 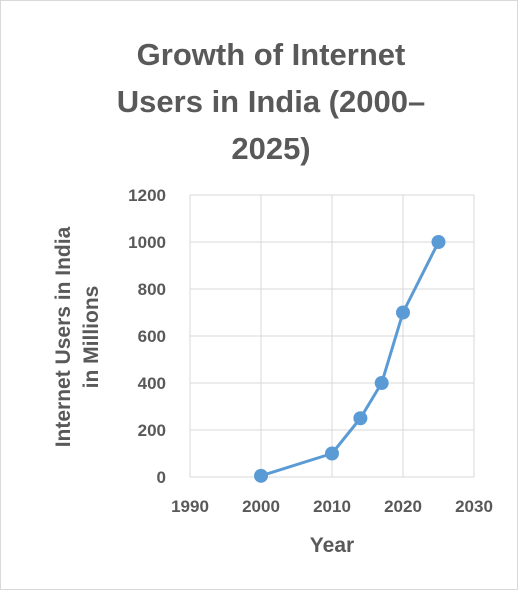 I want to click on y-axis-title-line-2: in Millions, so click(x=91, y=337).